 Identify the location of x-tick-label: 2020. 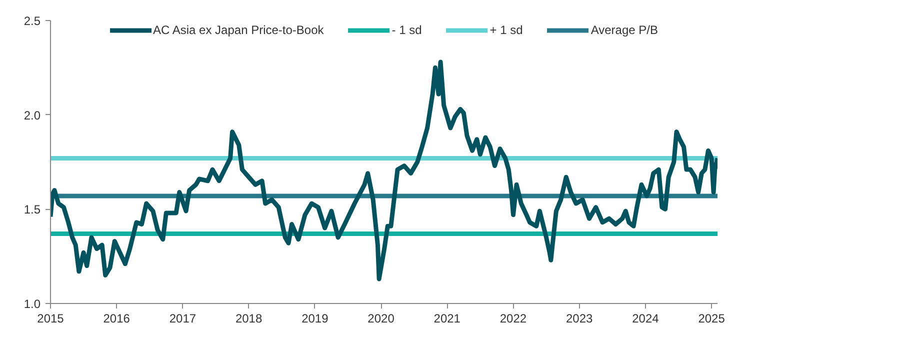
(381, 319).